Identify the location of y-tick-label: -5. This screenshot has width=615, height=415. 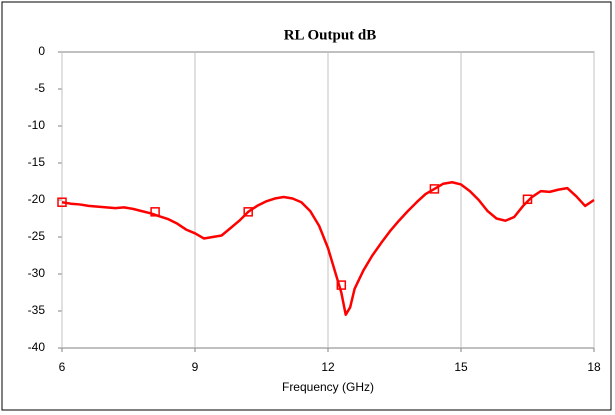
(39, 88).